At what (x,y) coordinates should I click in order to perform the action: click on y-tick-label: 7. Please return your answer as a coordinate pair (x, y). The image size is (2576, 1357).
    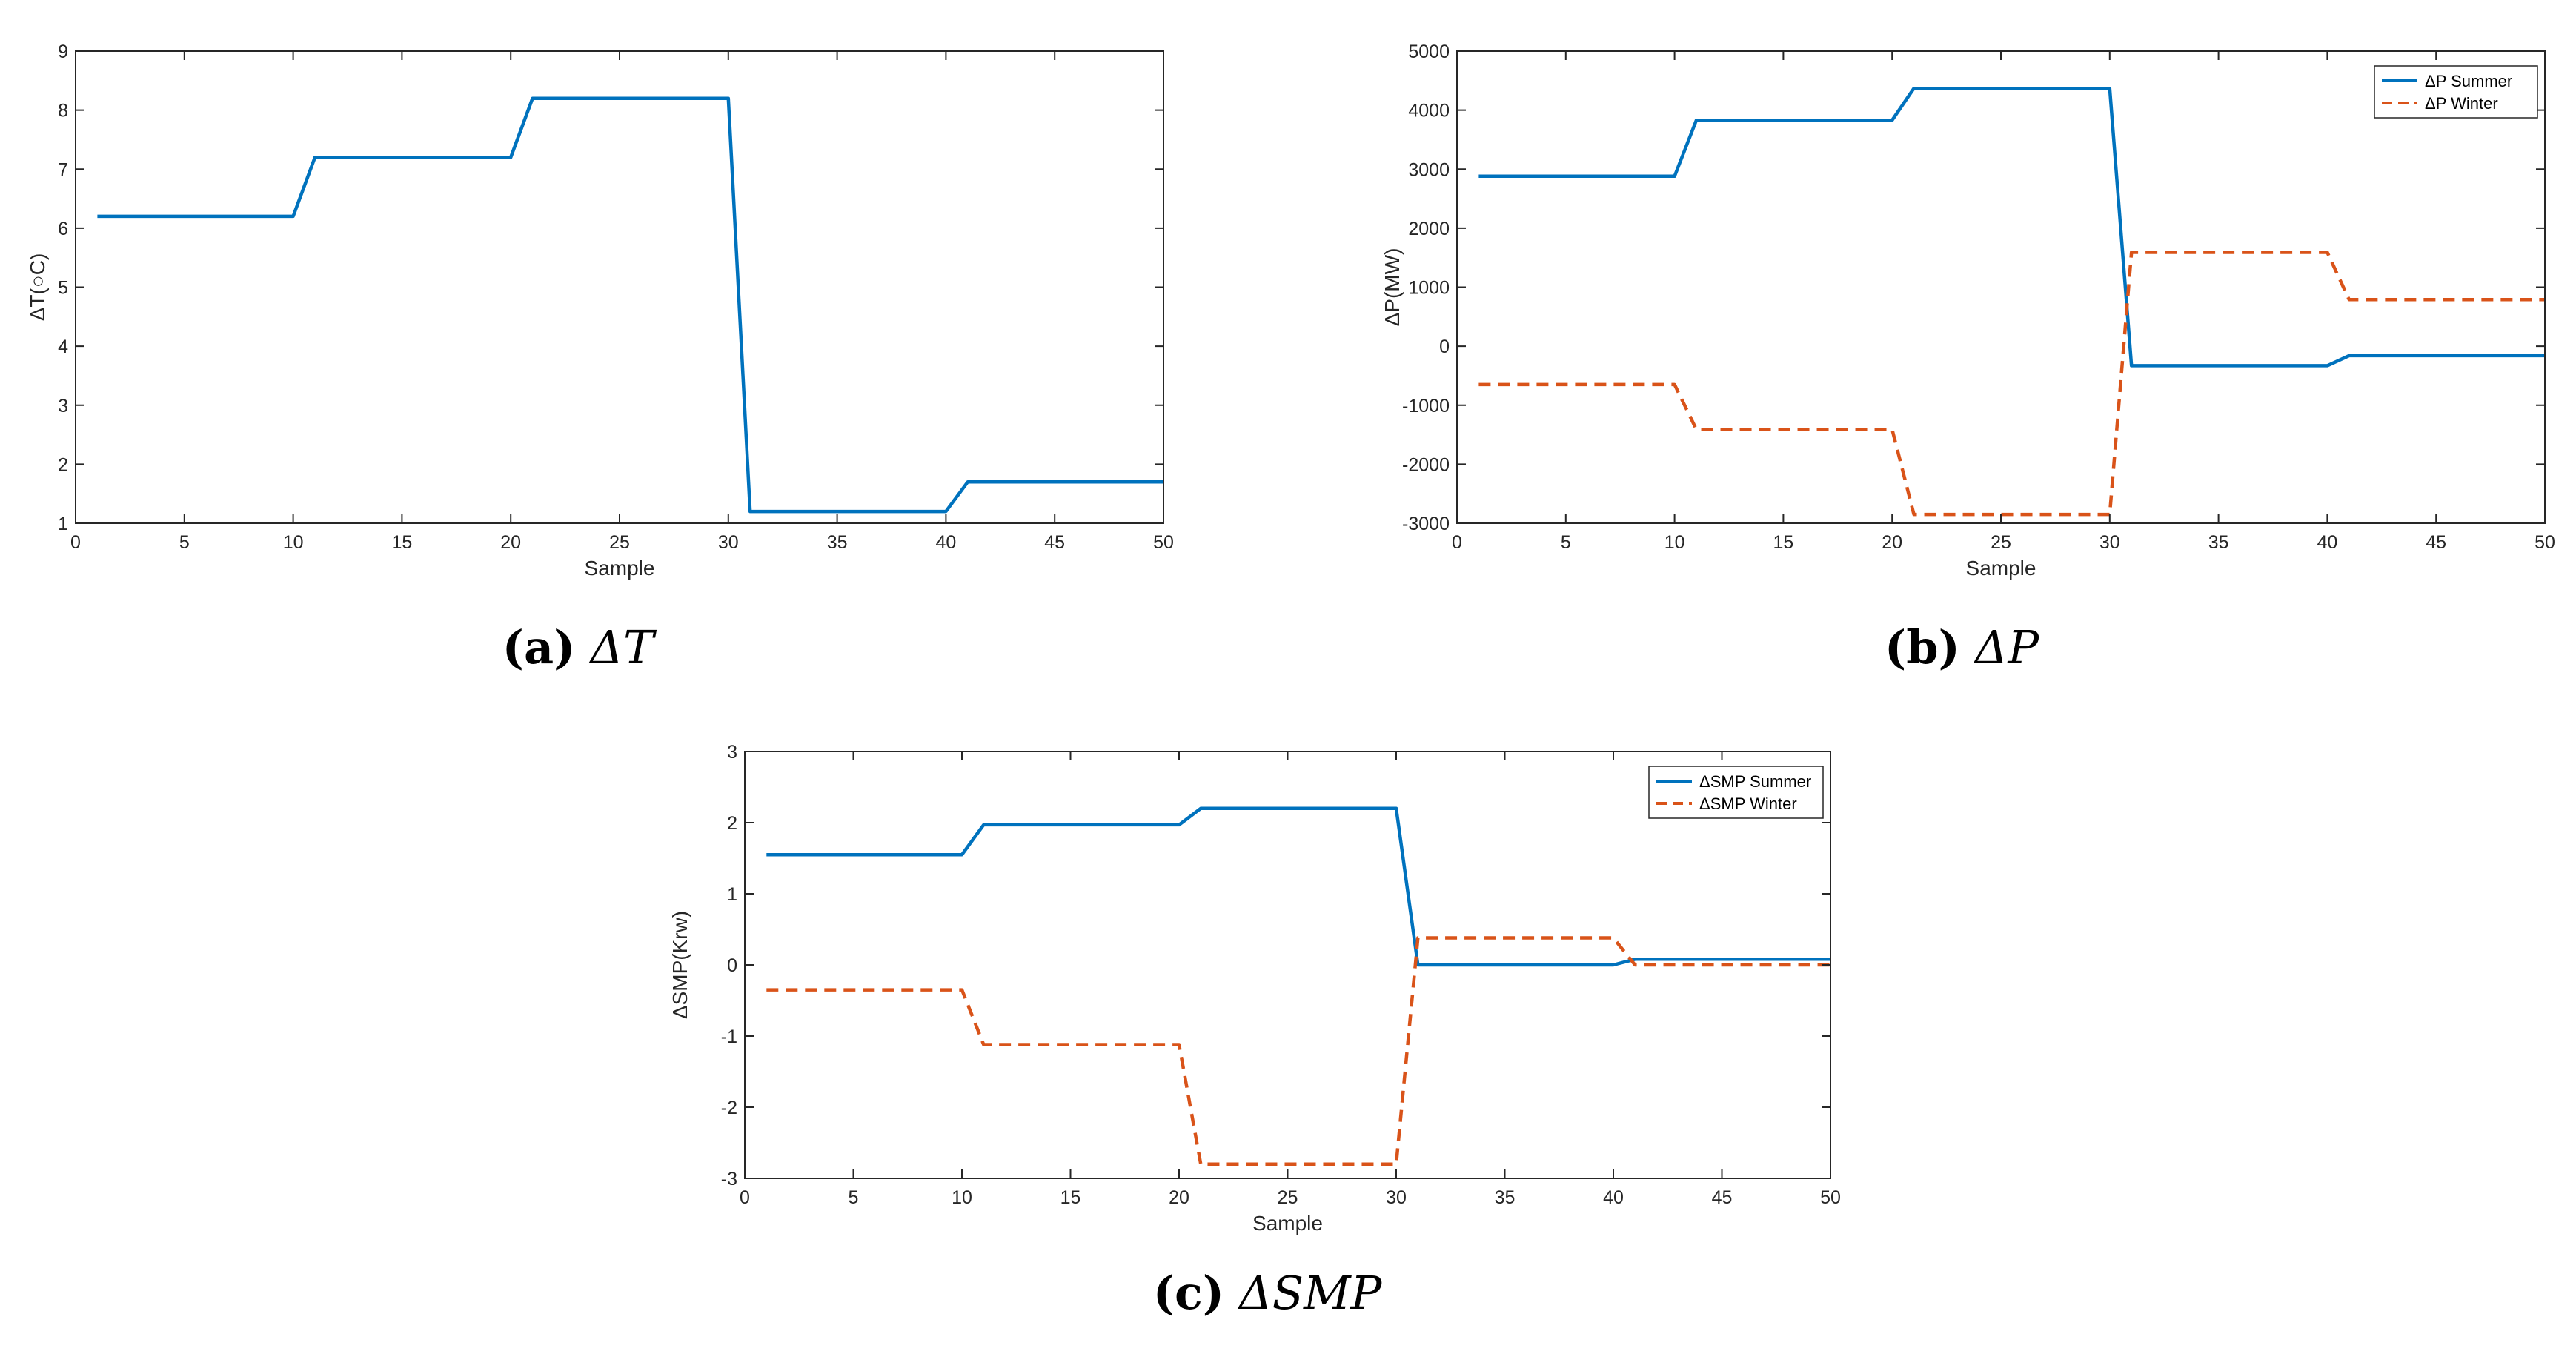
    Looking at the image, I should click on (63, 170).